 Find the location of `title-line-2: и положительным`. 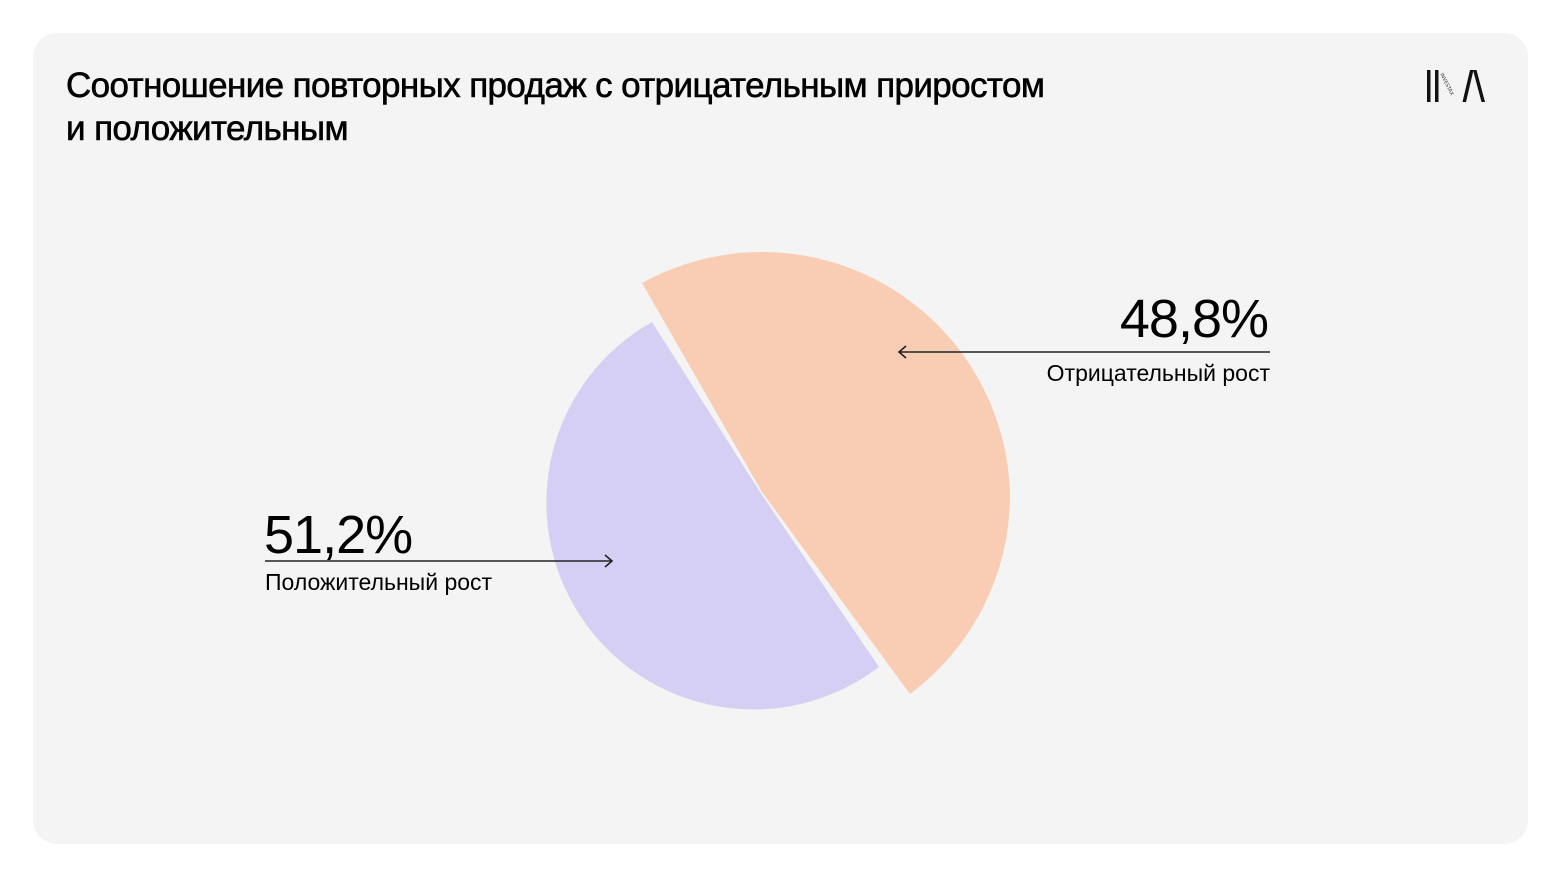

title-line-2: и положительным is located at coordinates (207, 129).